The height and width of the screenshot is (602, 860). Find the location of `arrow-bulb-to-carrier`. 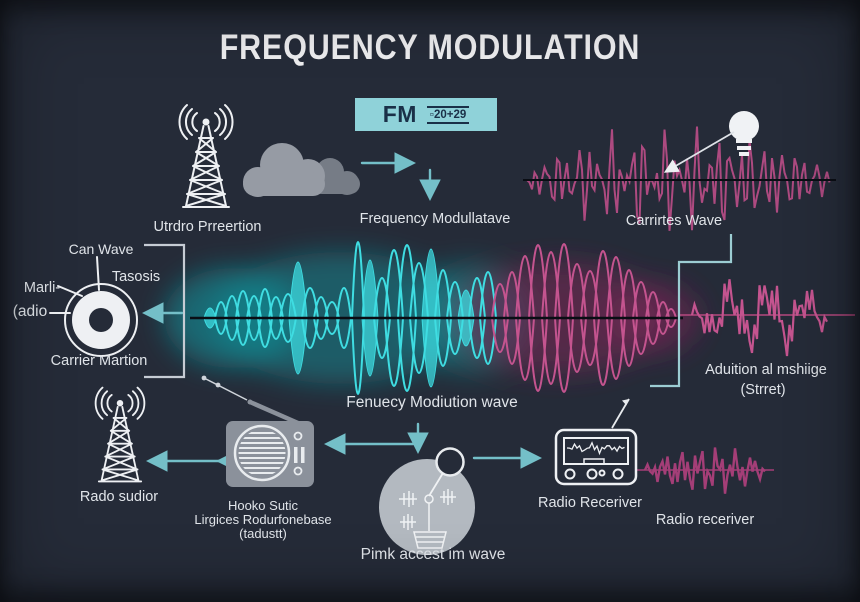

arrow-bulb-to-carrier is located at coordinates (699, 152).